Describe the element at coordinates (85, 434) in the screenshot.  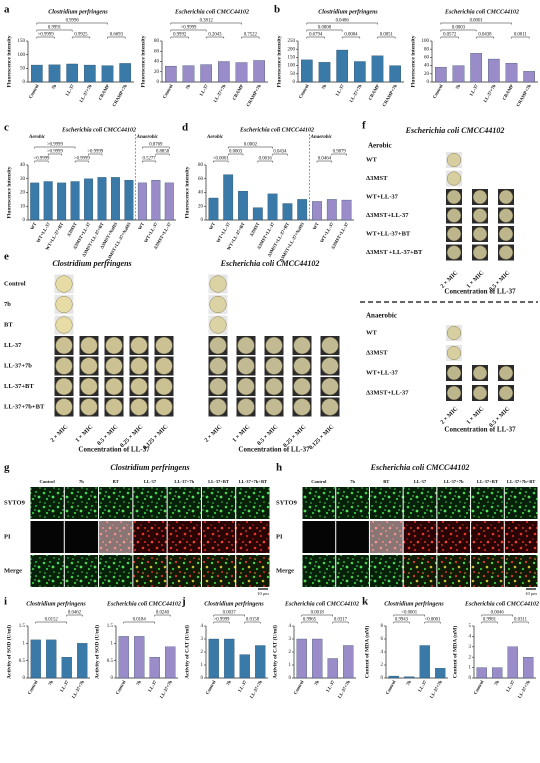
I see `column-label: 1 × MIC` at that location.